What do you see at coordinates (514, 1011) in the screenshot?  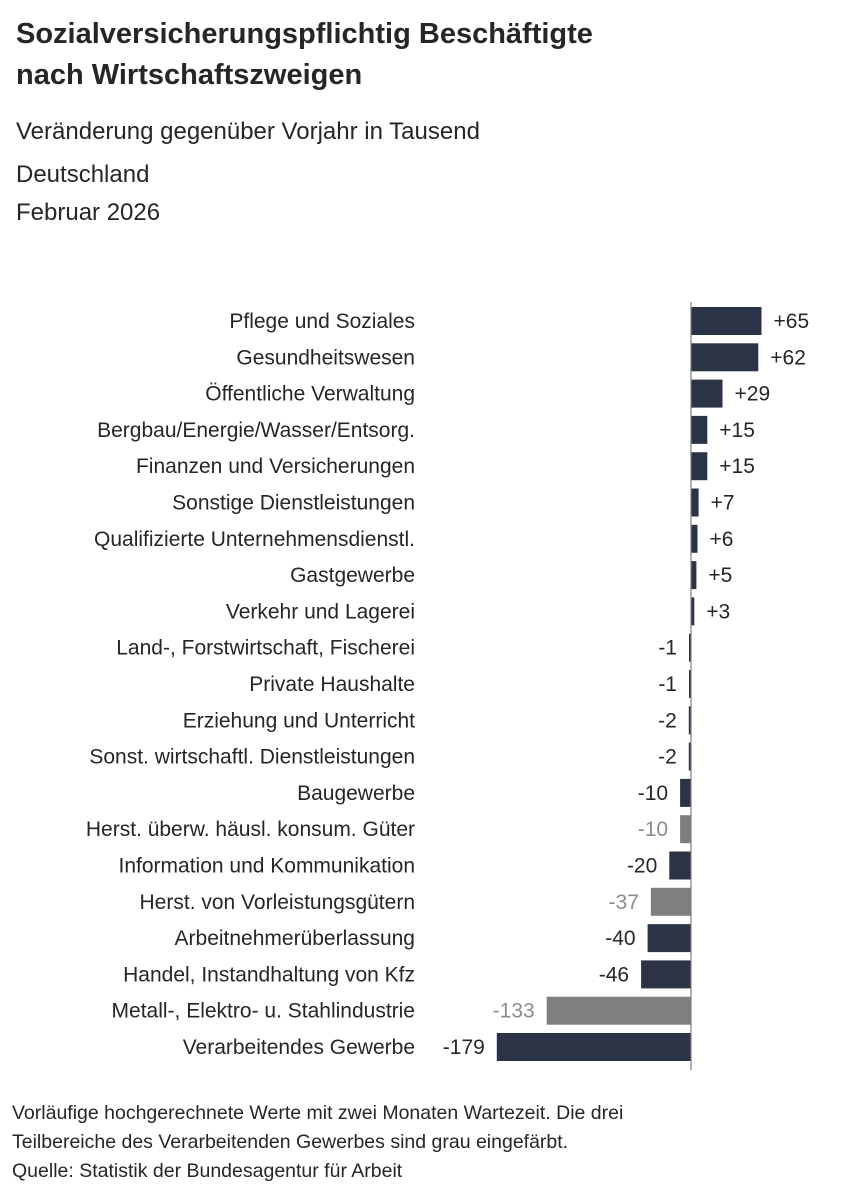 I see `data-label: -133` at bounding box center [514, 1011].